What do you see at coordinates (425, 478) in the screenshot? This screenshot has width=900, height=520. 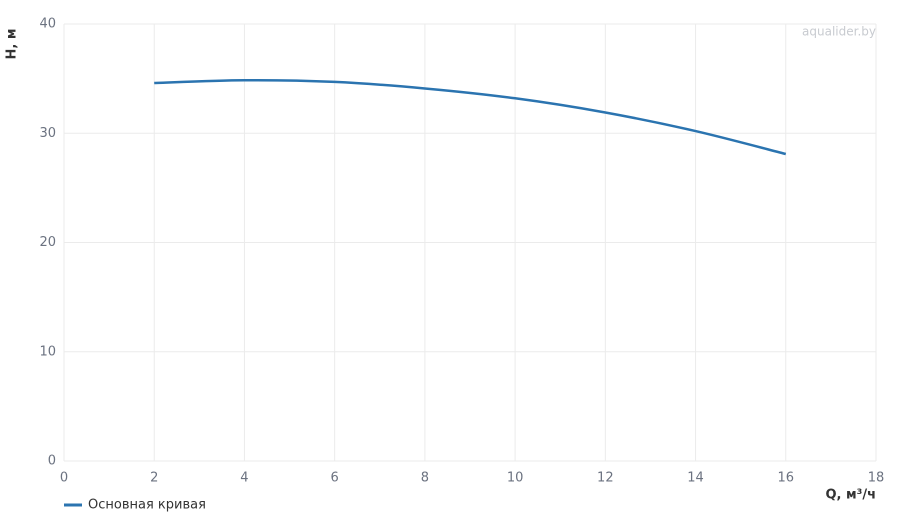 I see `x-tick-label: 8` at bounding box center [425, 478].